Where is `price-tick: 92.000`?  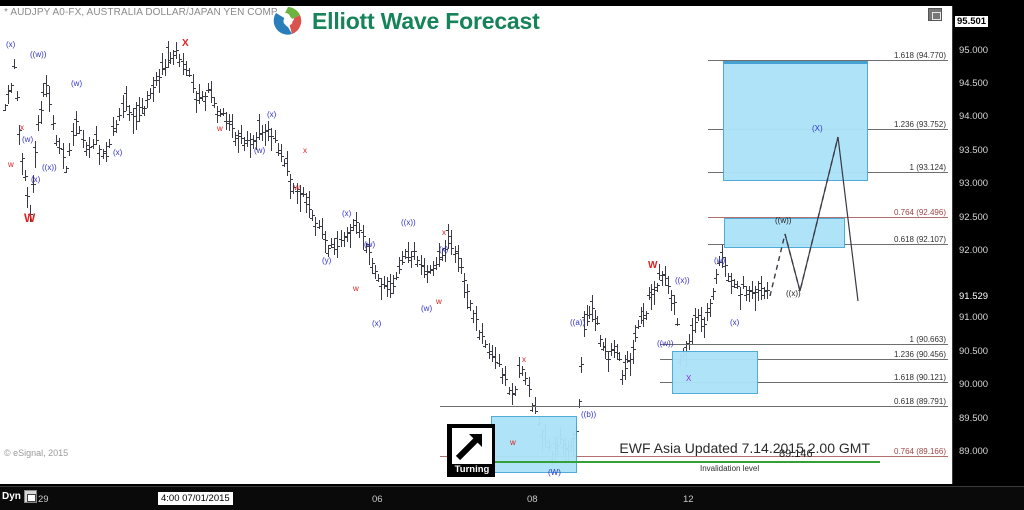
price-tick: 92.000 is located at coordinates (974, 250).